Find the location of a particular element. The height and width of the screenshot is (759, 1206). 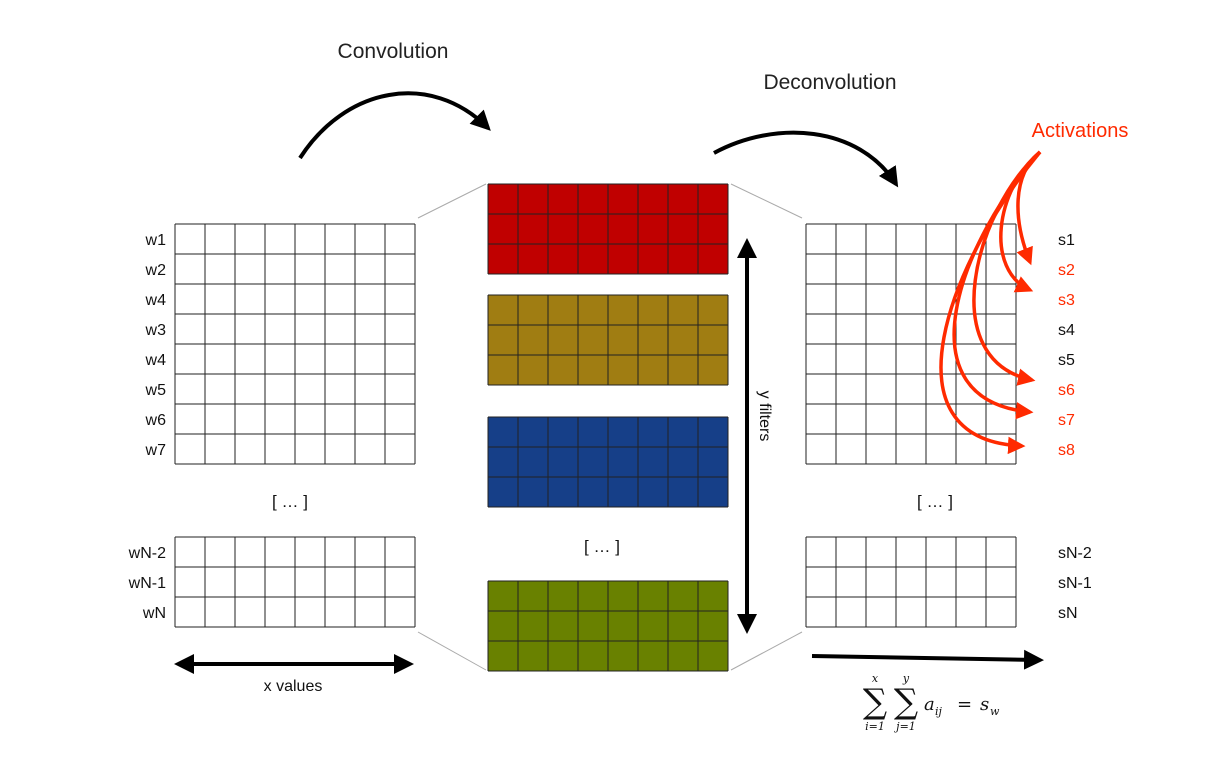

input-grid-top is located at coordinates (295, 344).